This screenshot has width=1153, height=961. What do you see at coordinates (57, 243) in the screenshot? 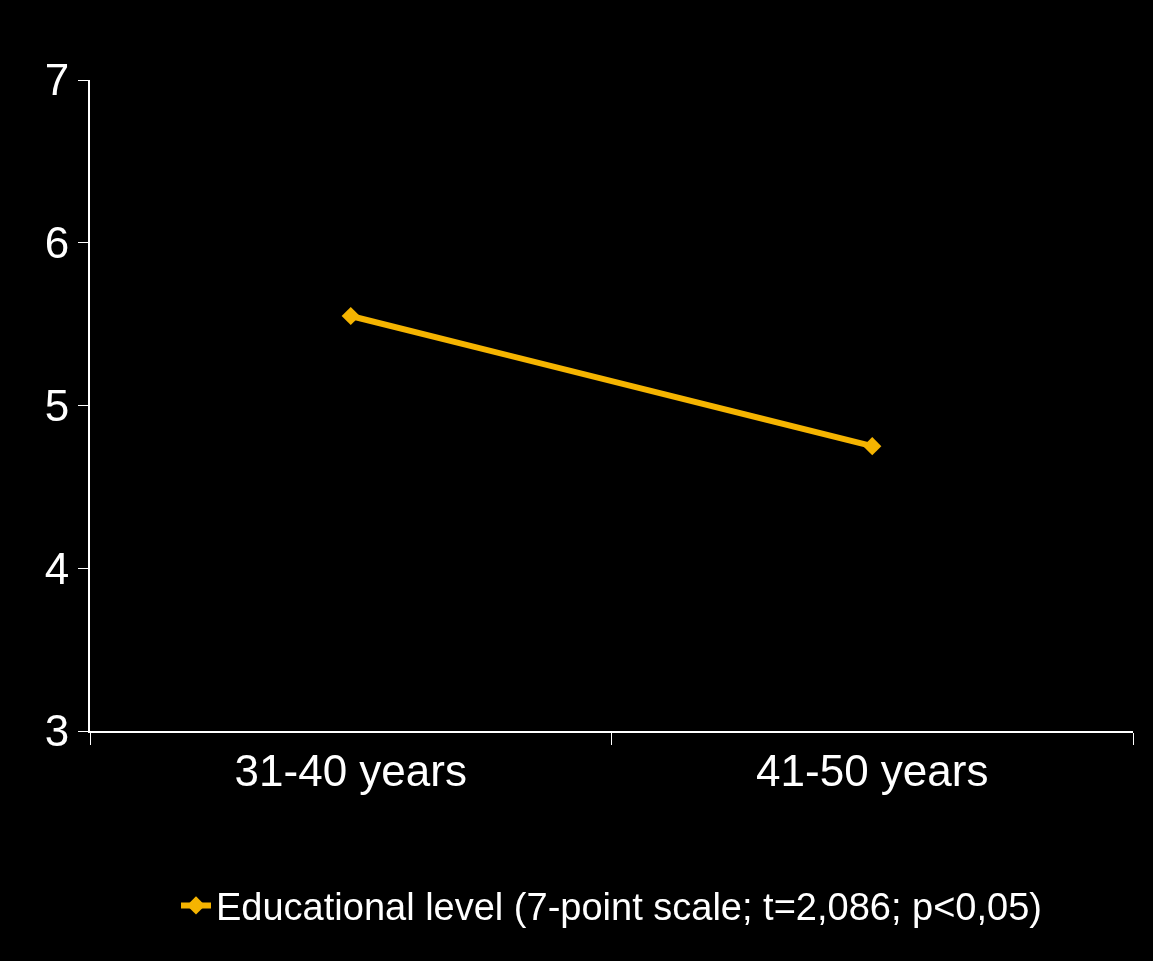
I see `y-tick-label: 6` at bounding box center [57, 243].